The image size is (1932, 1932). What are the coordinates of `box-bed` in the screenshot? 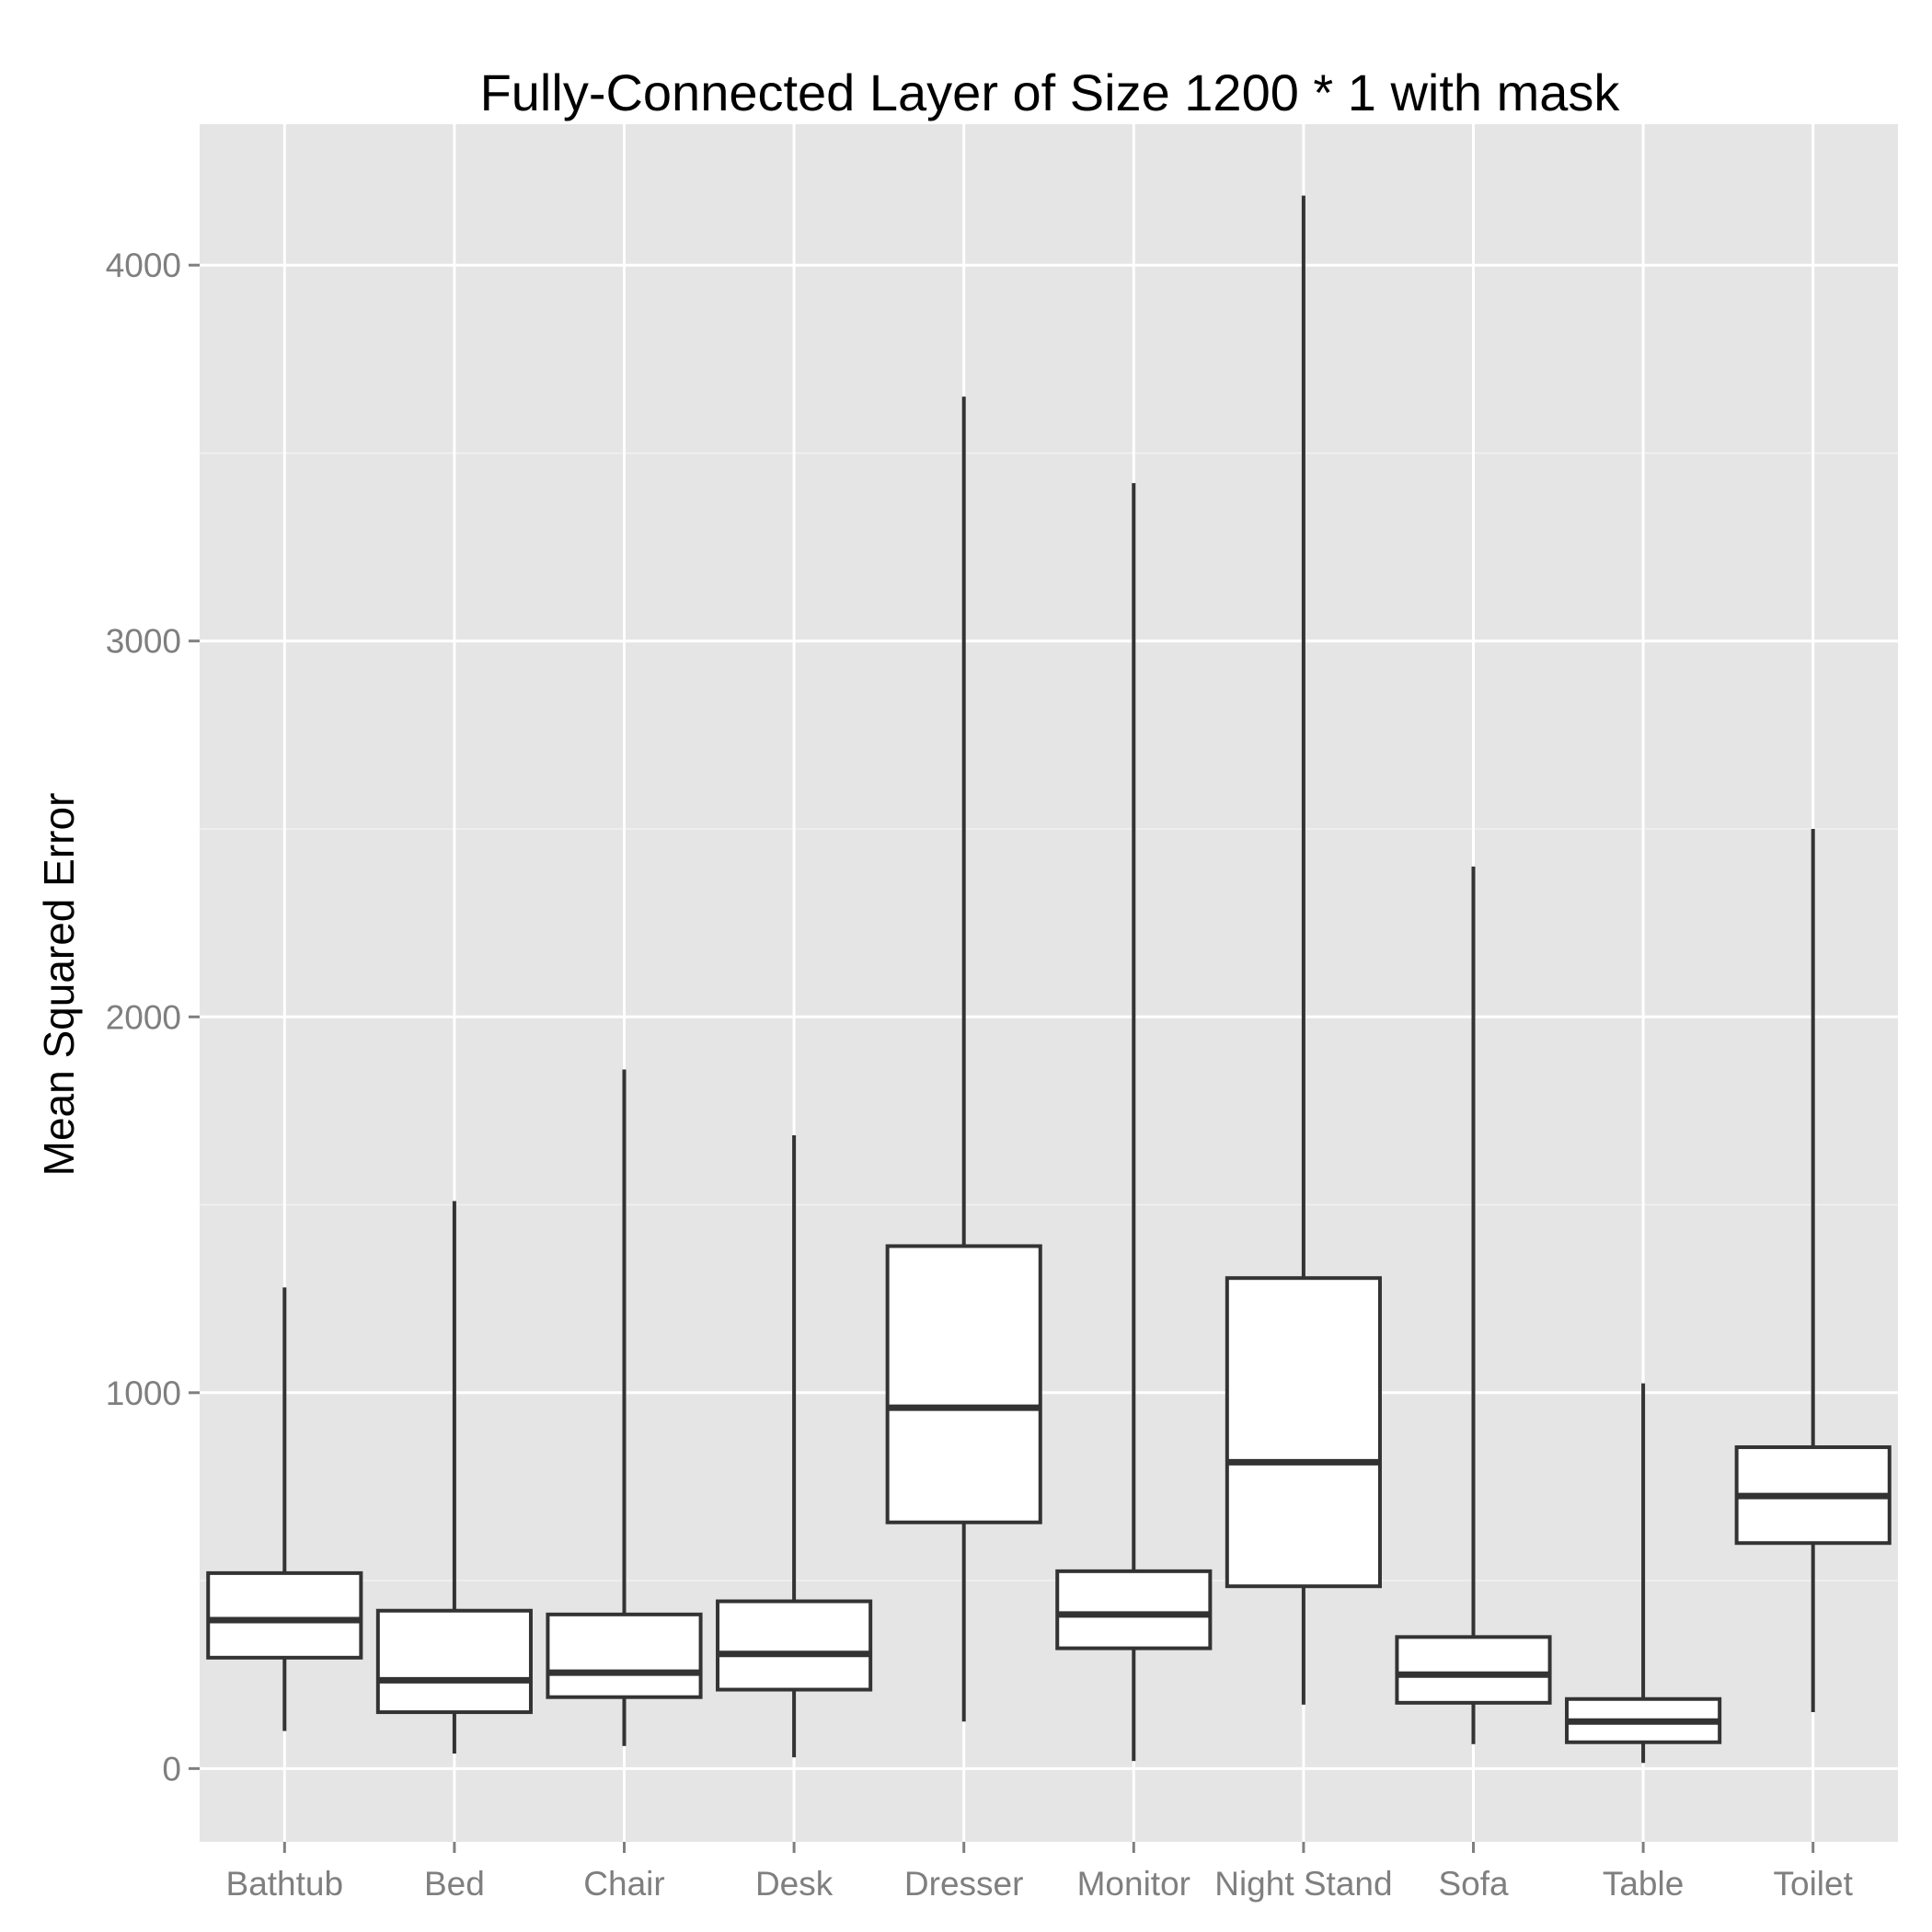 It's located at (454, 1477).